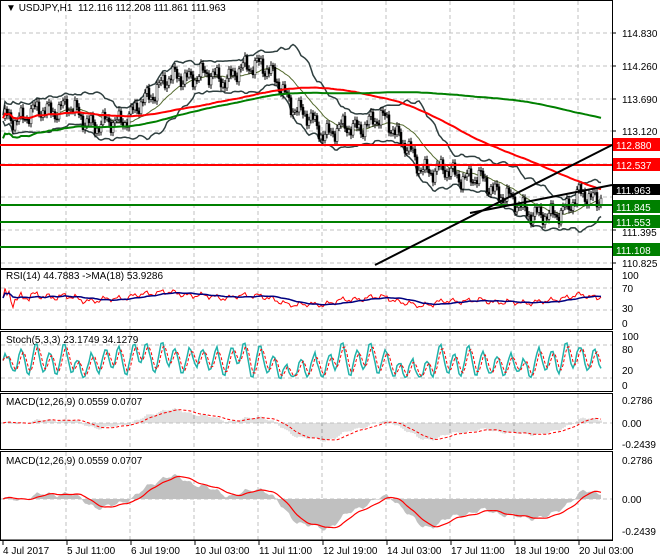 This screenshot has width=660, height=560. What do you see at coordinates (74, 461) in the screenshot?
I see `macd2-title: MACD(12,26,9) 0.0559 0.0707` at bounding box center [74, 461].